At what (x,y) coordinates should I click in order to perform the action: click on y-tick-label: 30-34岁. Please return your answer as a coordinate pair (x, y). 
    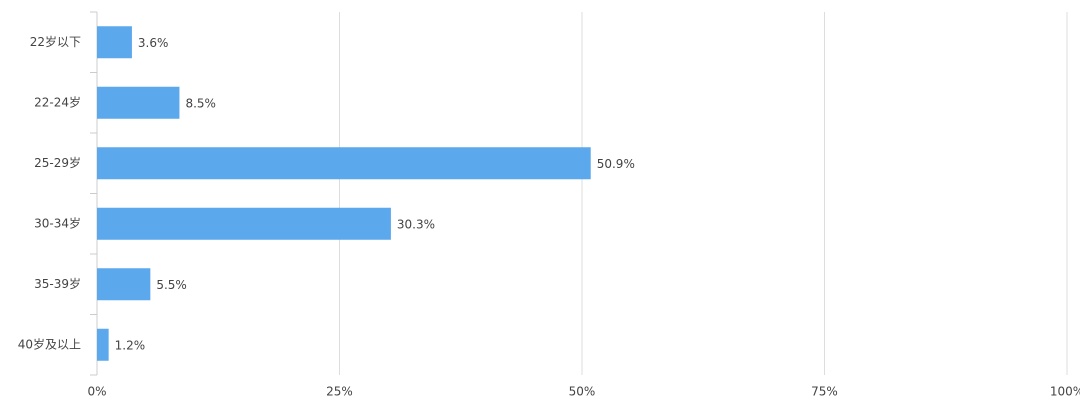
    Looking at the image, I should click on (57, 222).